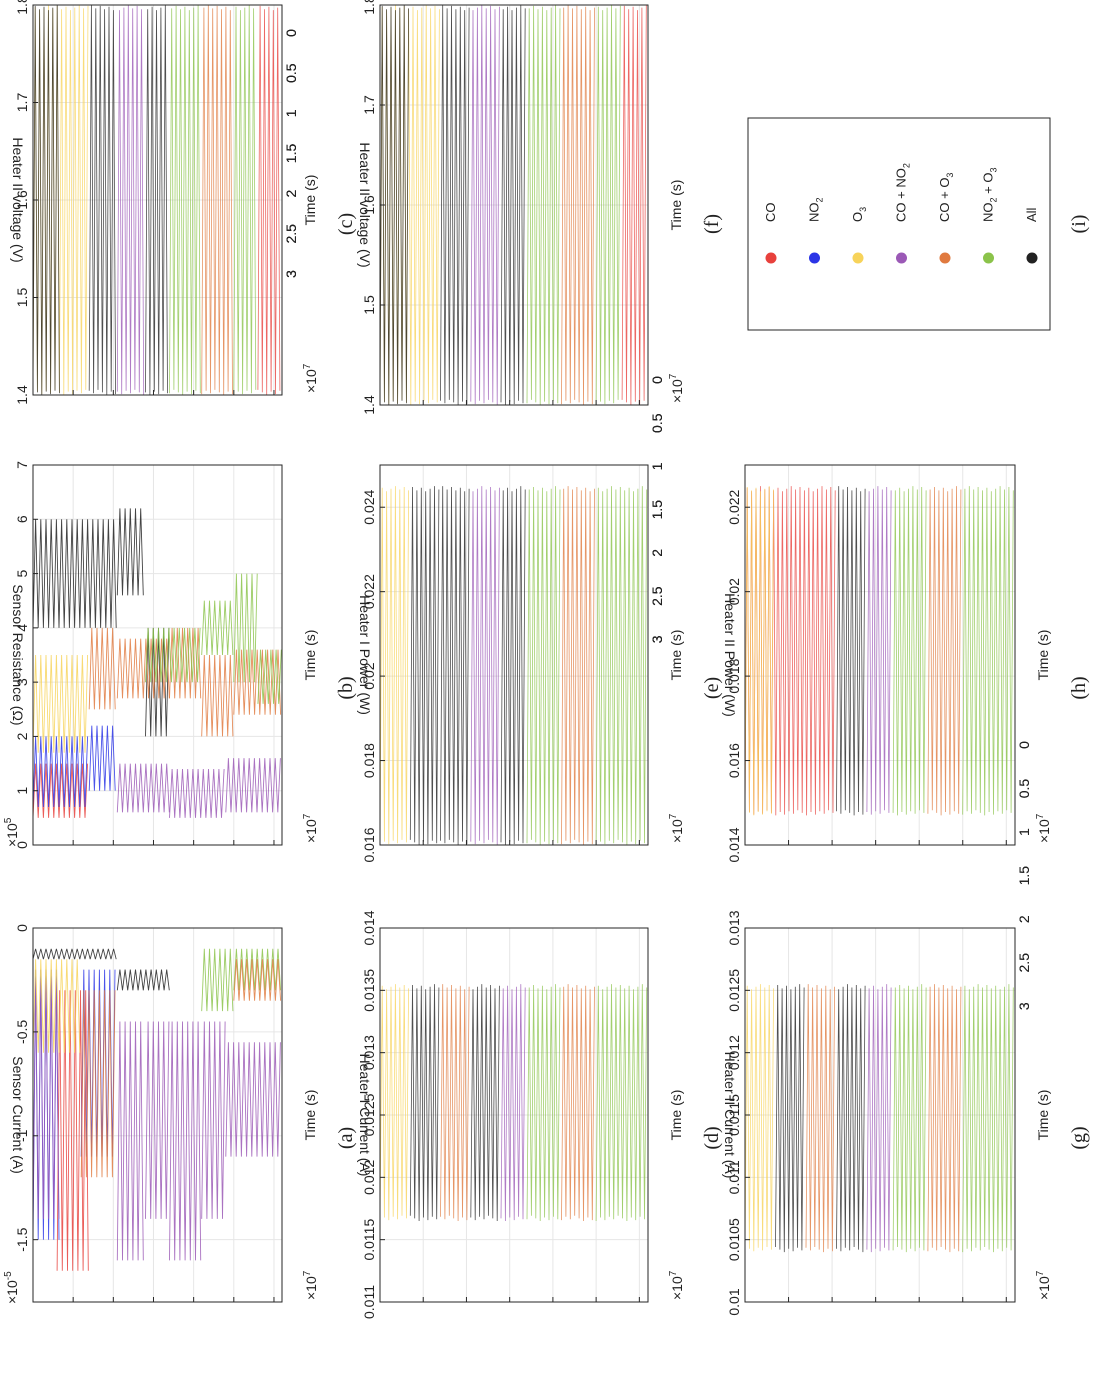 The image size is (1101, 1382). I want to click on y-tick-label: 0, so click(22, 845).